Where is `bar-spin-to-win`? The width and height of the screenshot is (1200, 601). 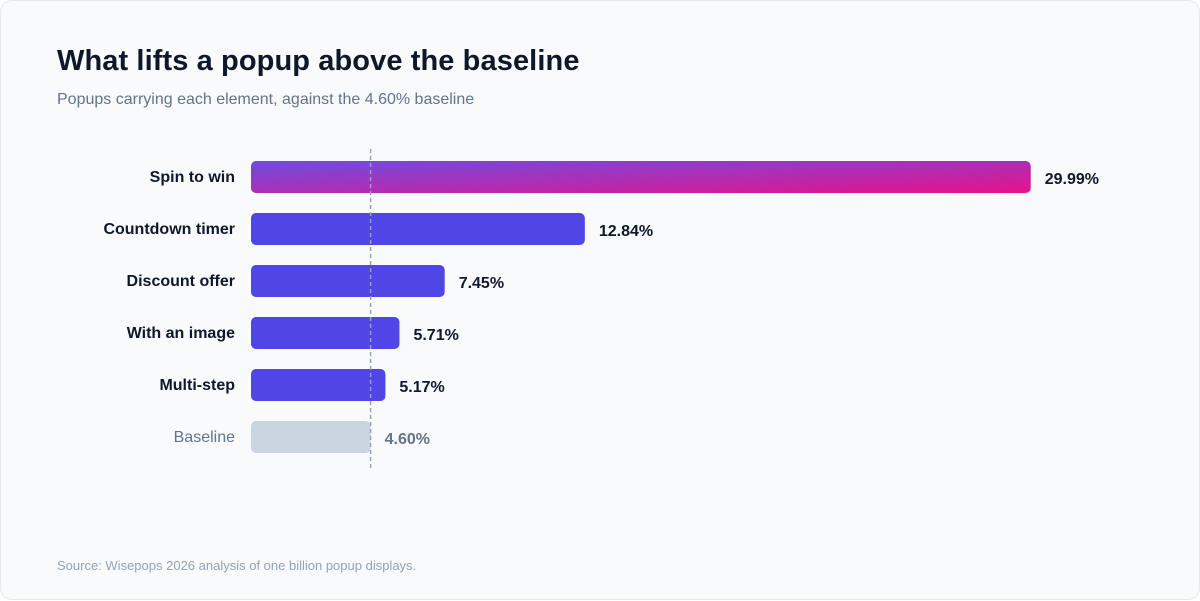
bar-spin-to-win is located at coordinates (641, 177).